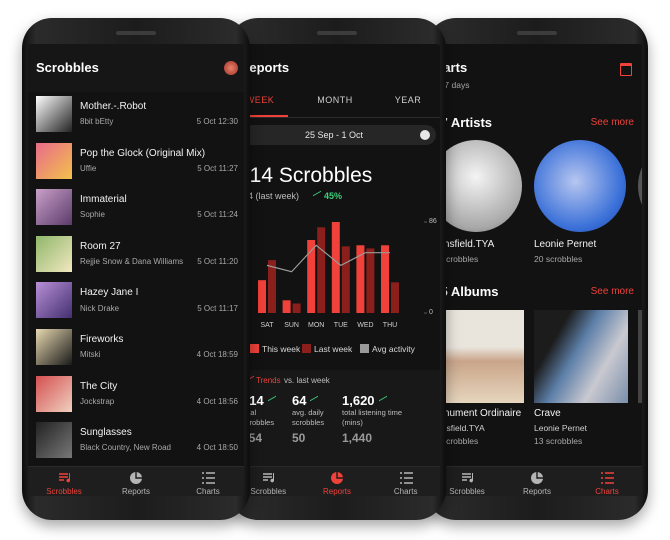 The image size is (670, 540). Describe the element at coordinates (372, 417) in the screenshot. I see `stat-label: total listening time (mins)` at that location.